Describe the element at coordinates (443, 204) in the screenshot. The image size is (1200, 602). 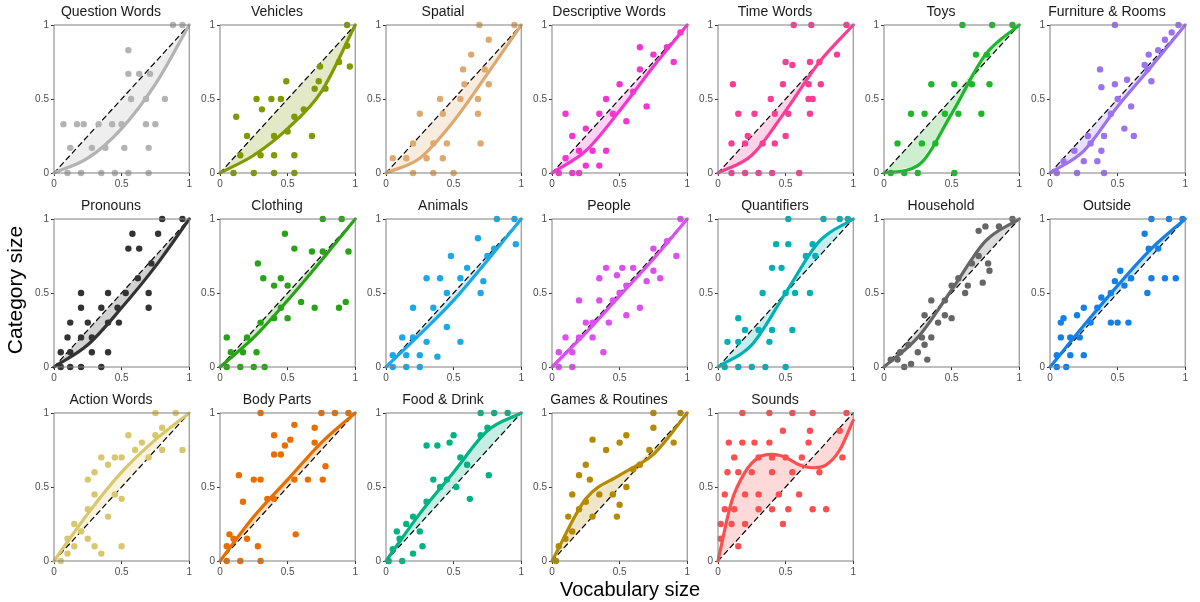
I see `chart-title: Animals` at that location.